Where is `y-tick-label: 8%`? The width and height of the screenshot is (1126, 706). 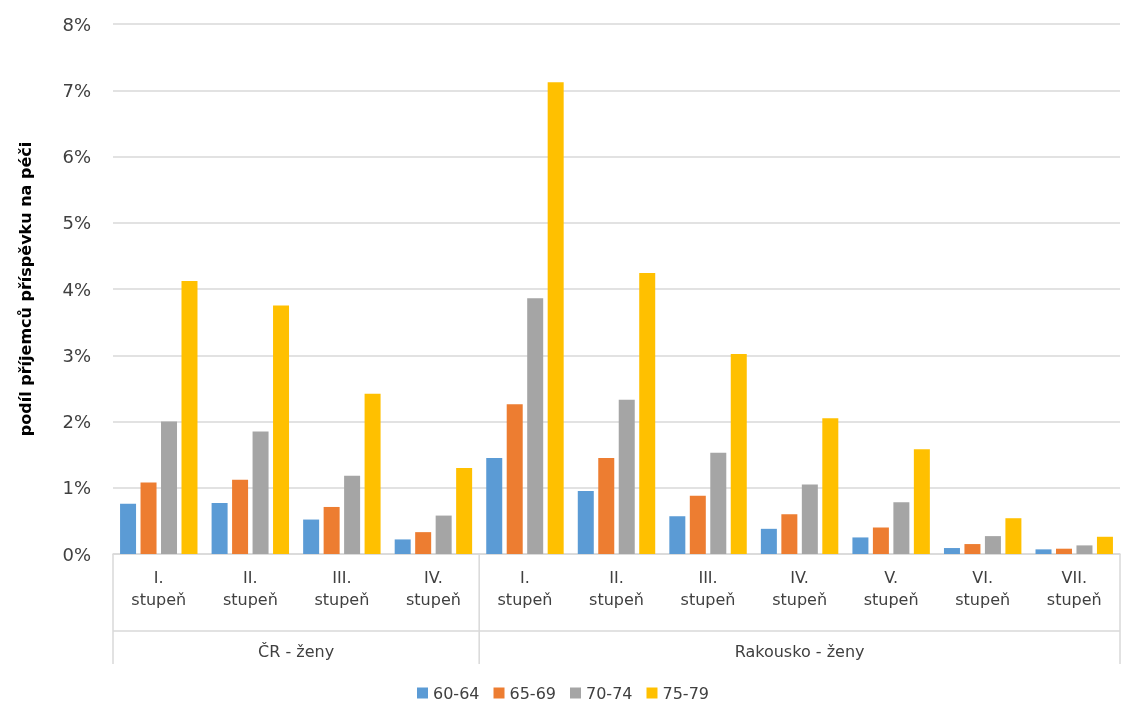 y-tick-label: 8% is located at coordinates (76, 24).